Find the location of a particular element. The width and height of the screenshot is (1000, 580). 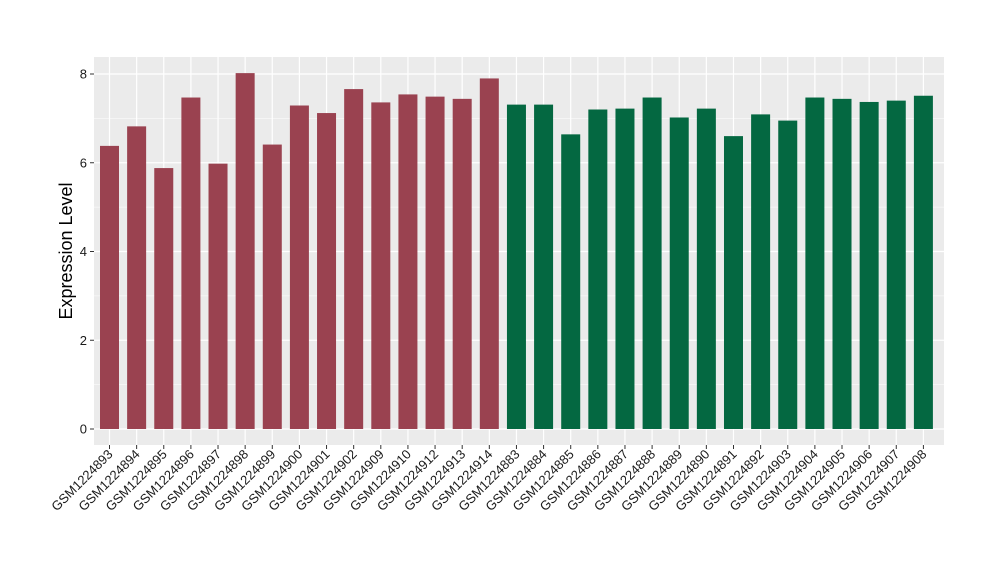

y-tick-label: 4 is located at coordinates (83, 251).